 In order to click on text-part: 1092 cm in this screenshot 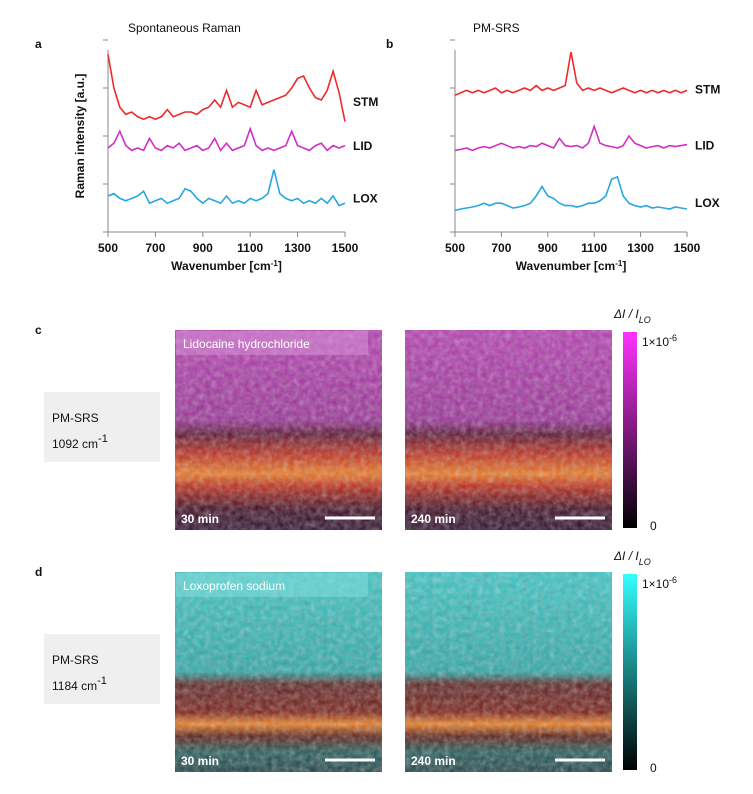, I will do `click(75, 444)`.